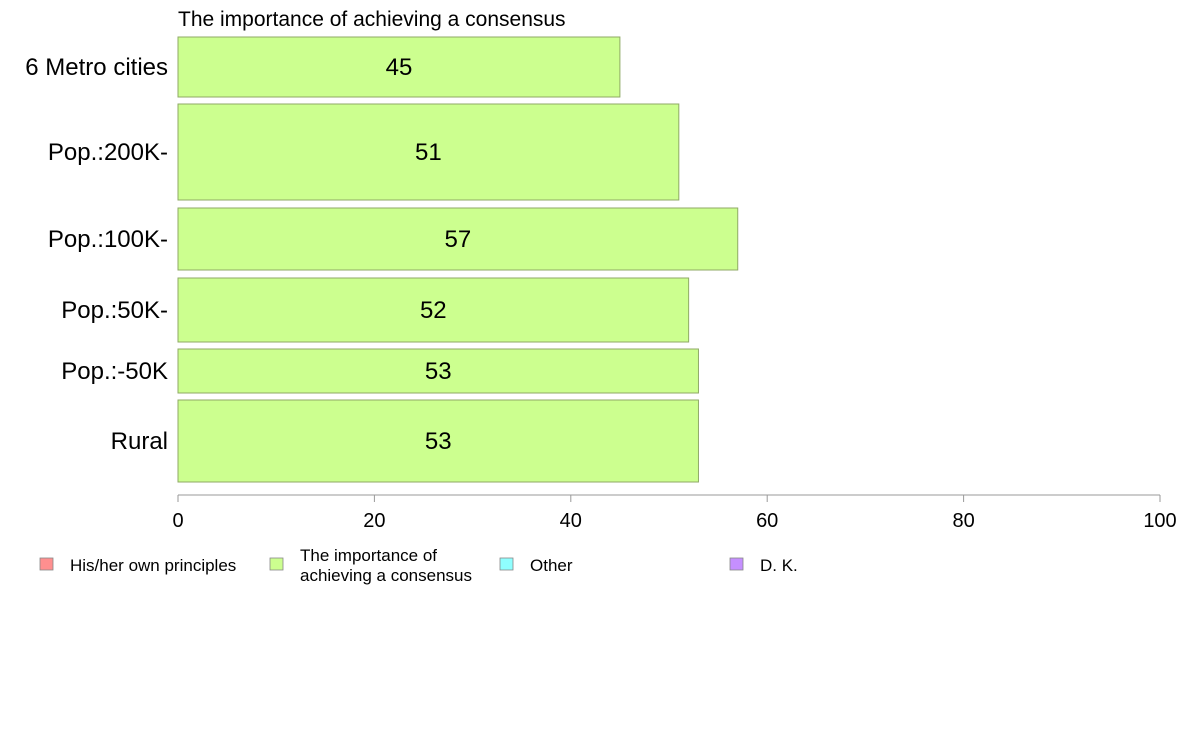 The height and width of the screenshot is (736, 1188). What do you see at coordinates (571, 521) in the screenshot?
I see `x-tick-label: 40` at bounding box center [571, 521].